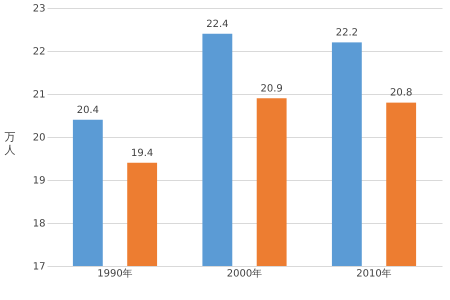  I want to click on y-tick-label: 21, so click(39, 95).